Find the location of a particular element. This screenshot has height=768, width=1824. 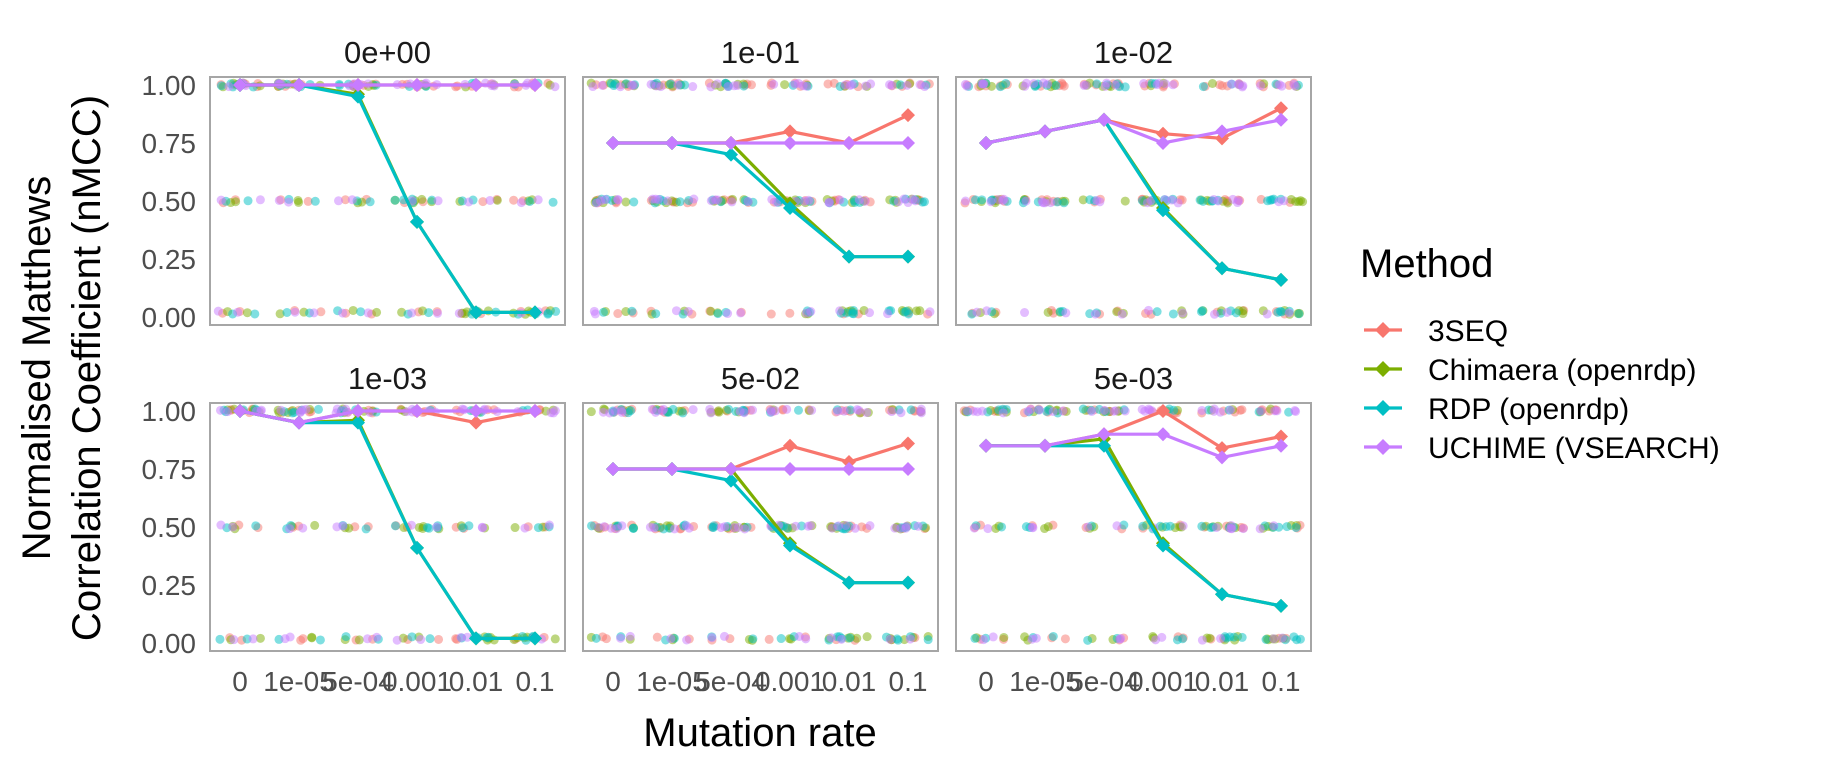

y-axis-title-line-2: Correlation Coefficient (nMCC) is located at coordinates (87, 368).